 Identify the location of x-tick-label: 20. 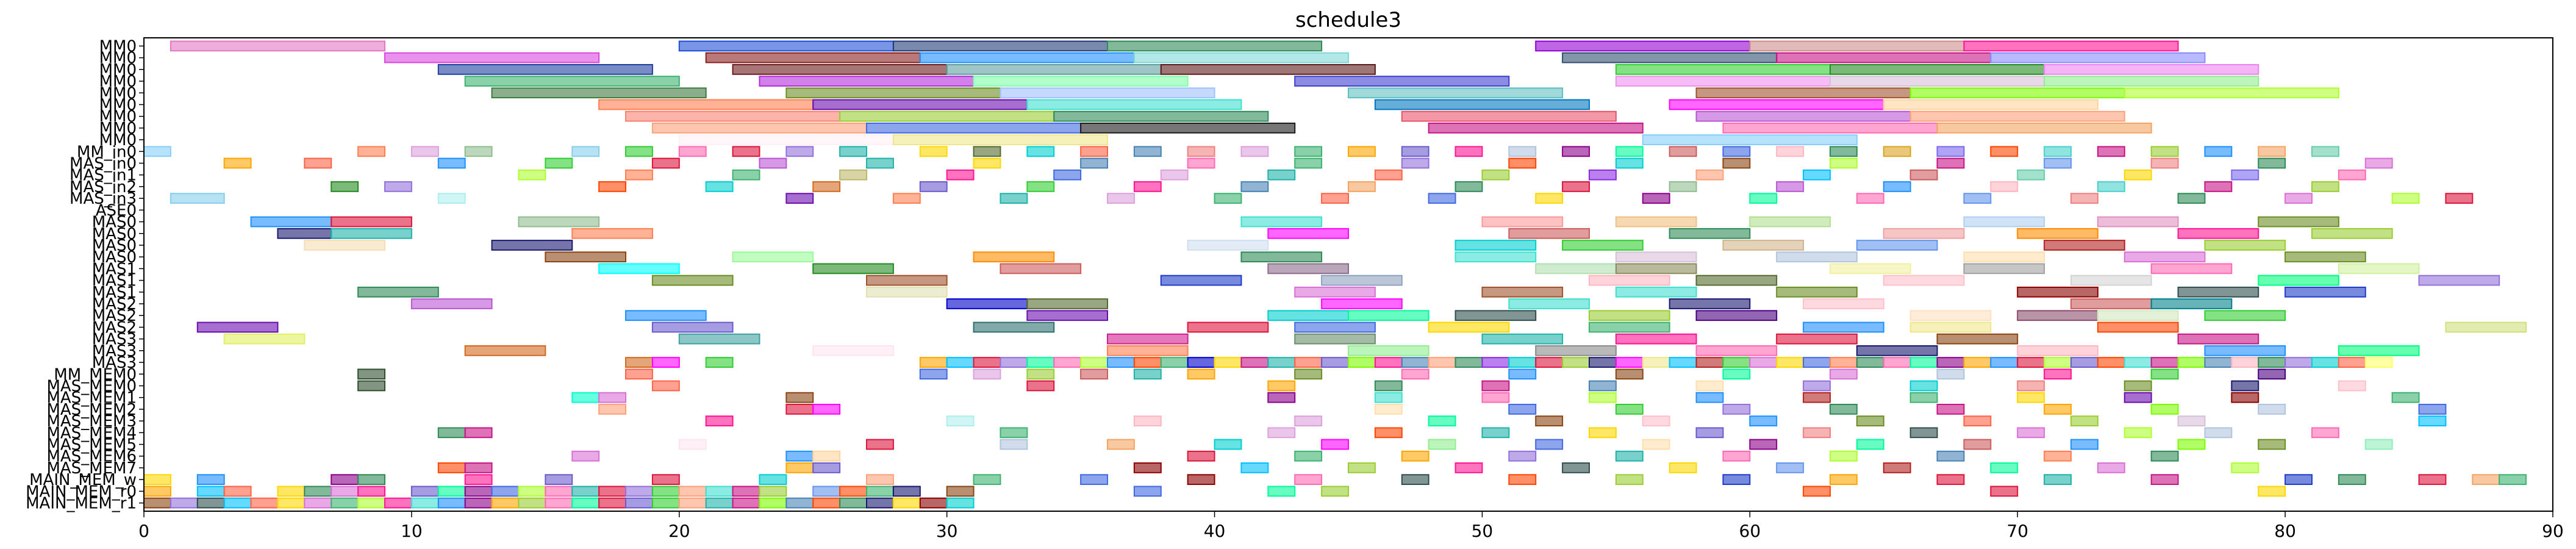
(679, 531).